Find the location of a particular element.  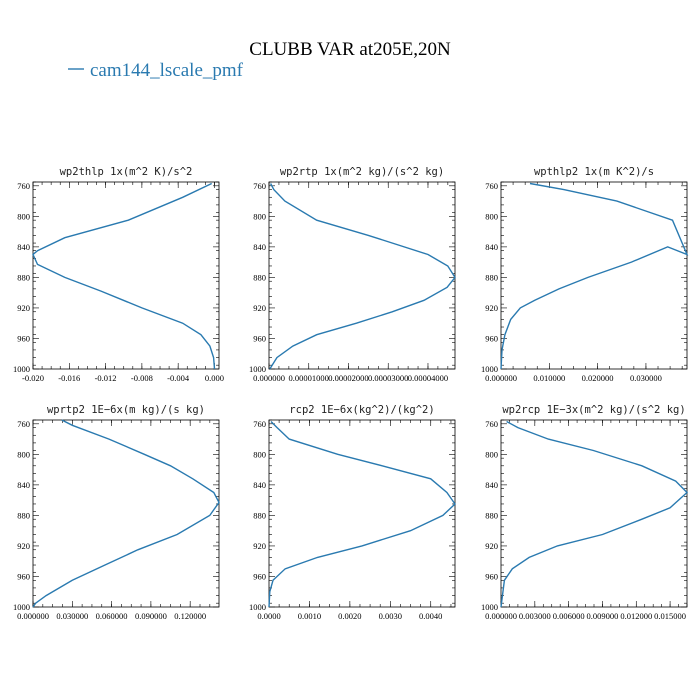

x-tick-label: 0.010000 is located at coordinates (549, 378).